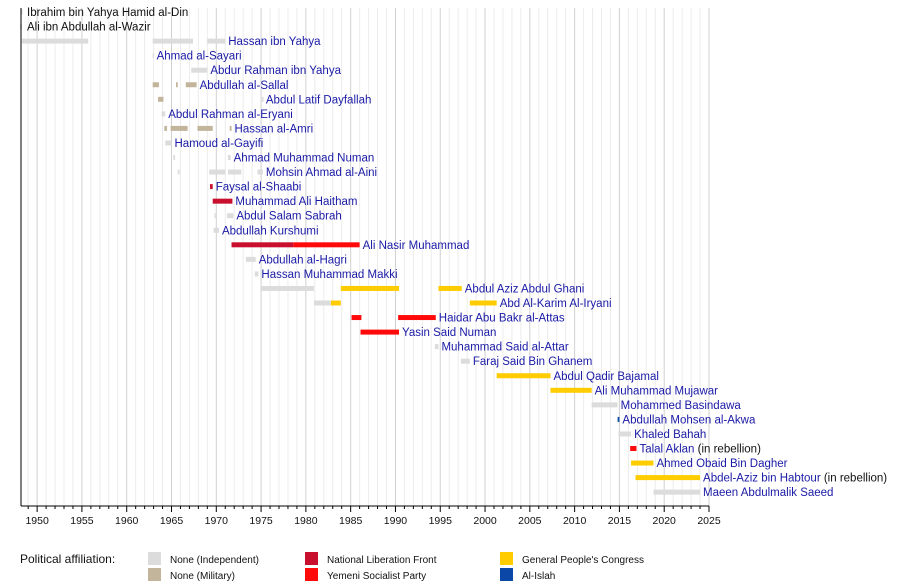  I want to click on legend-swatch-independent, so click(154, 558).